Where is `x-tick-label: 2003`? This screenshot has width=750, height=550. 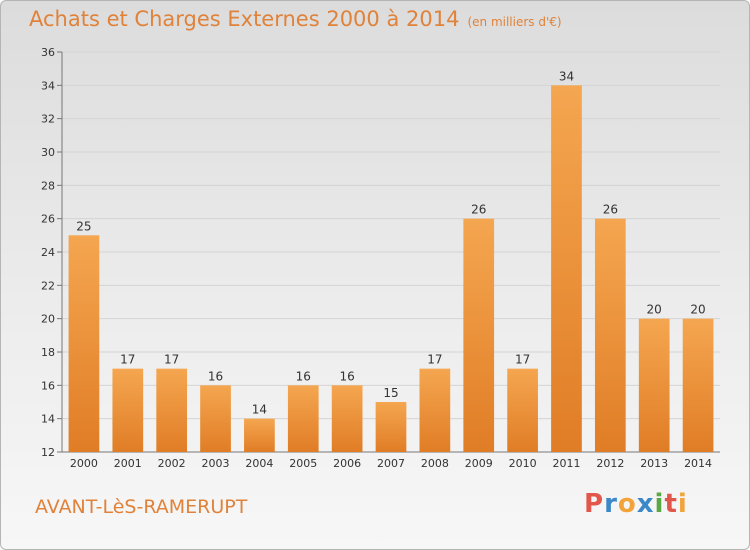
x-tick-label: 2003 is located at coordinates (216, 463).